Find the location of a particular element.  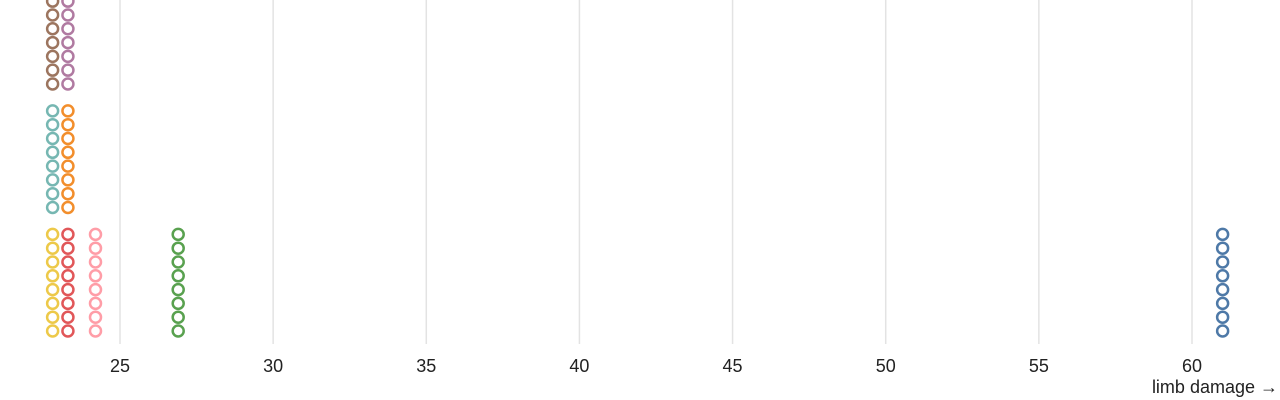

x-tick-label: 55 is located at coordinates (1039, 366).